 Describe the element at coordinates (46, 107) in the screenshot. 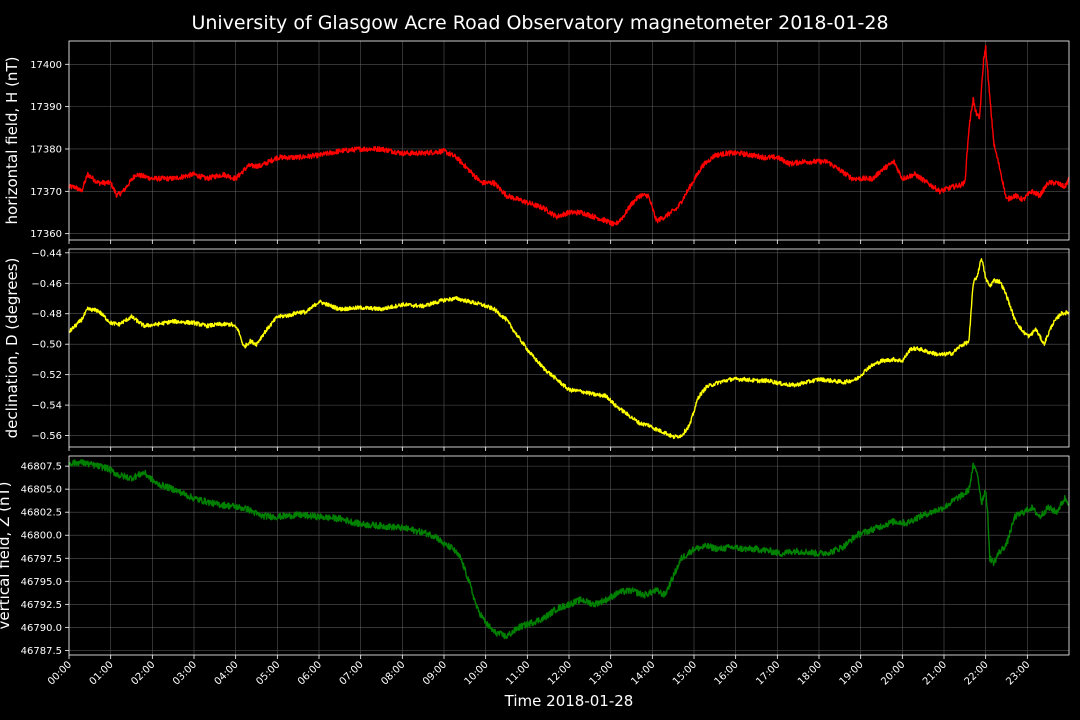

I see `y-tick-label: 17390` at that location.